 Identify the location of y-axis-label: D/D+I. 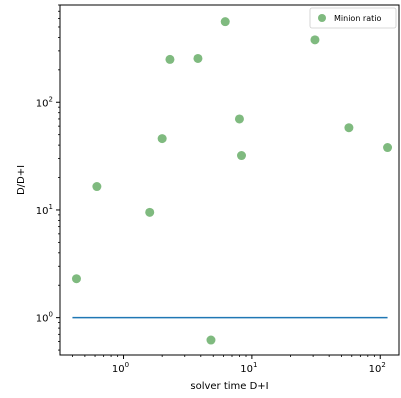
(21, 180).